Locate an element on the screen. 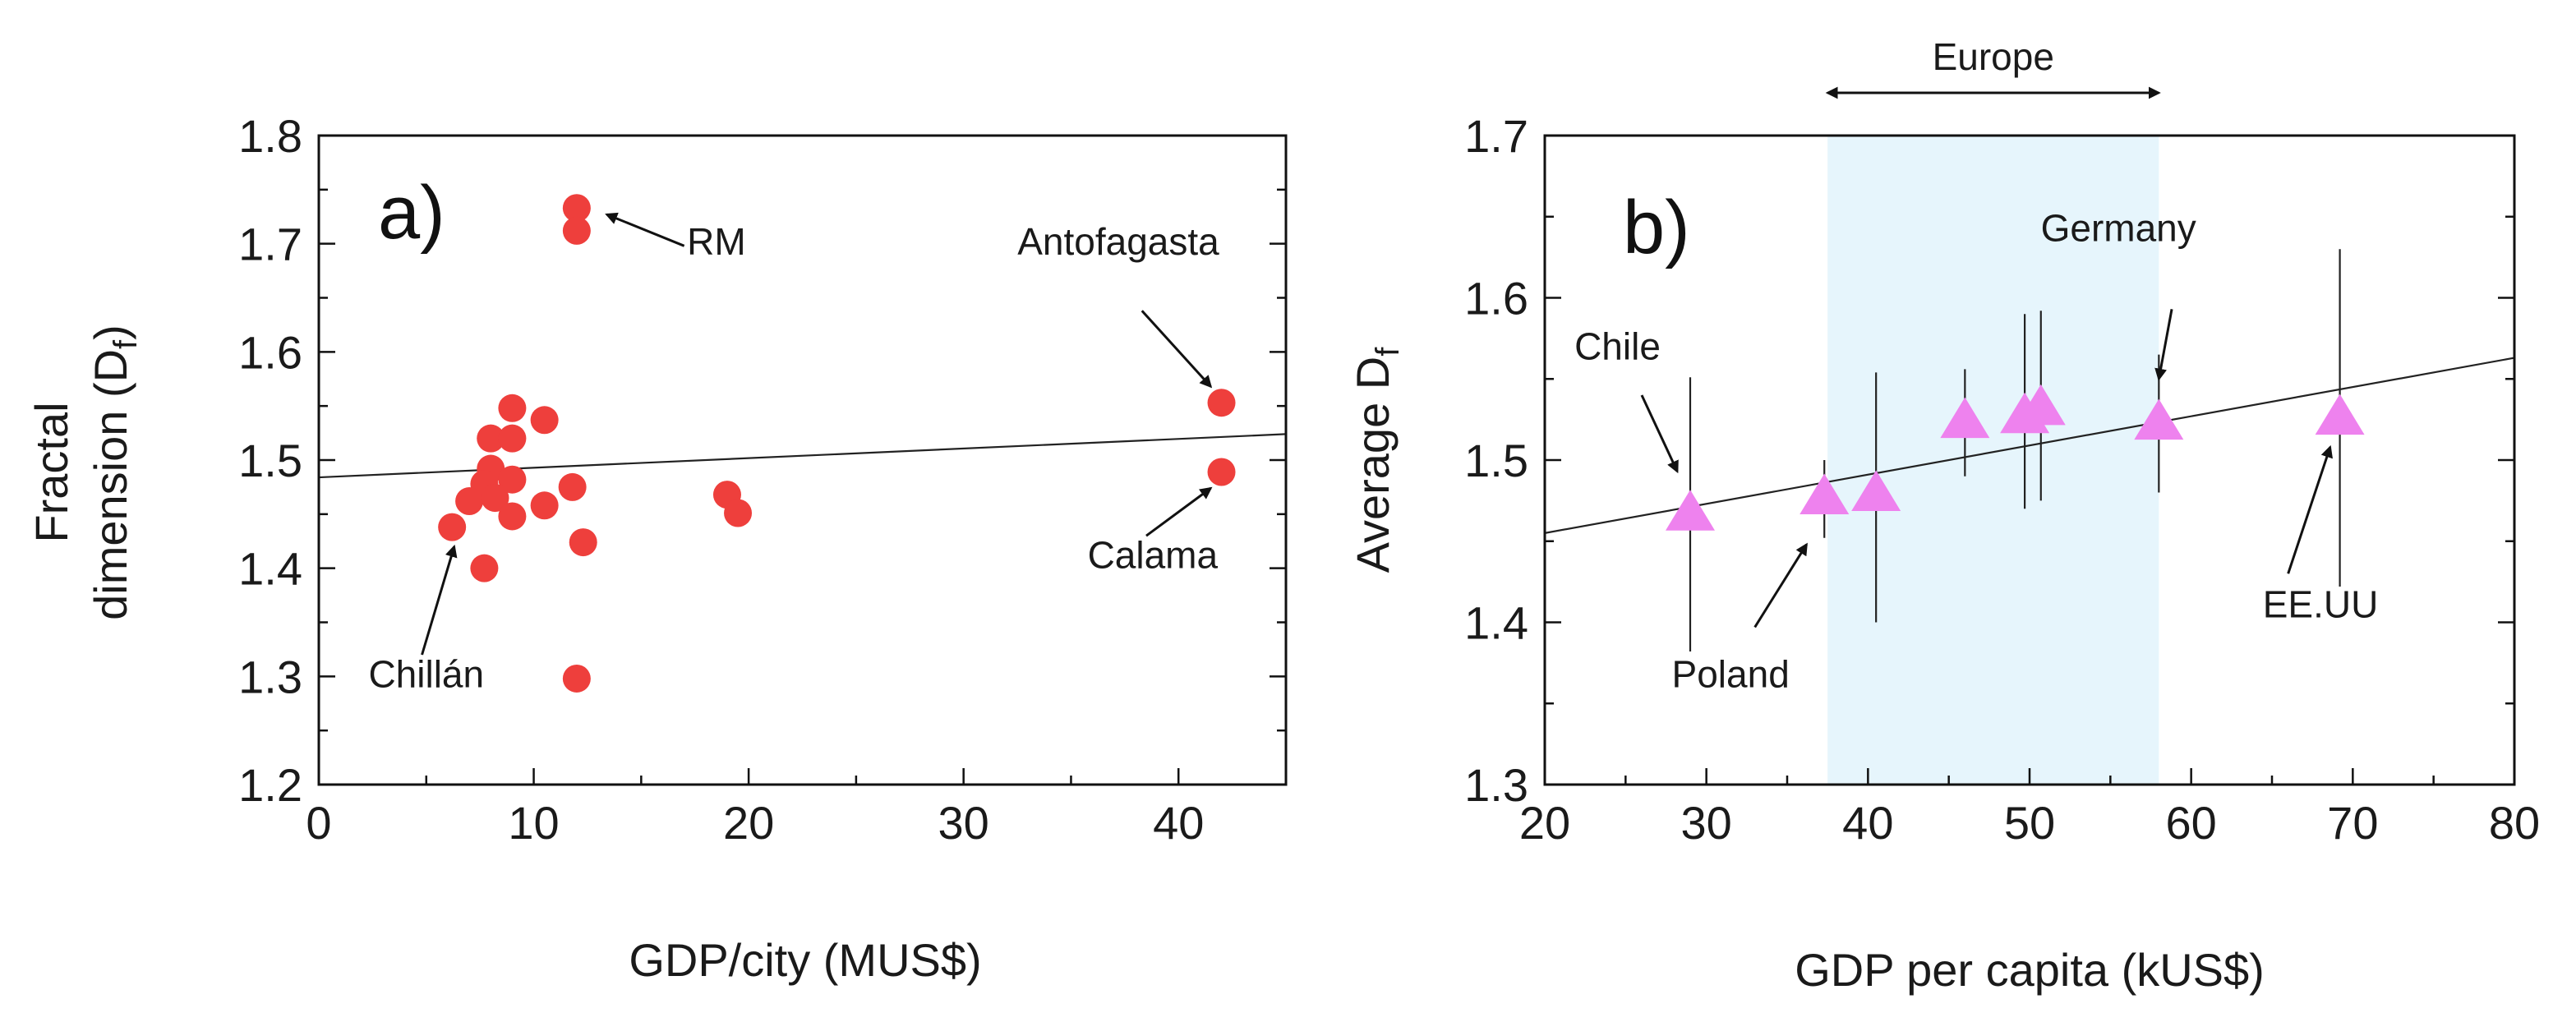 This screenshot has height=1022, width=2576. panel-a-y-title-line1: Fractal is located at coordinates (51, 472).